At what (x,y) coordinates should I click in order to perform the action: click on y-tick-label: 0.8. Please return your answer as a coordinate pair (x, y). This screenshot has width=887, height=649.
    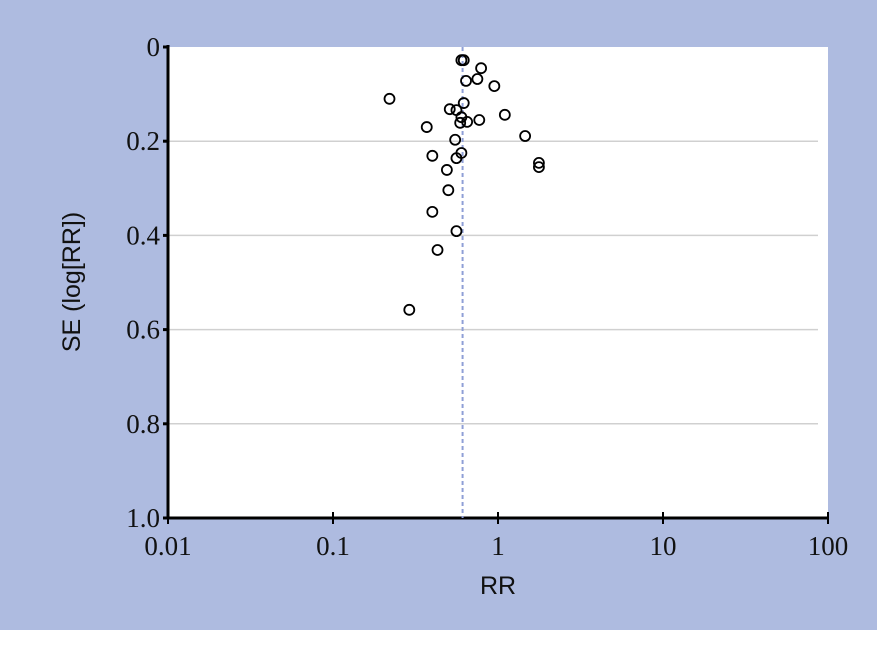
    Looking at the image, I should click on (143, 424).